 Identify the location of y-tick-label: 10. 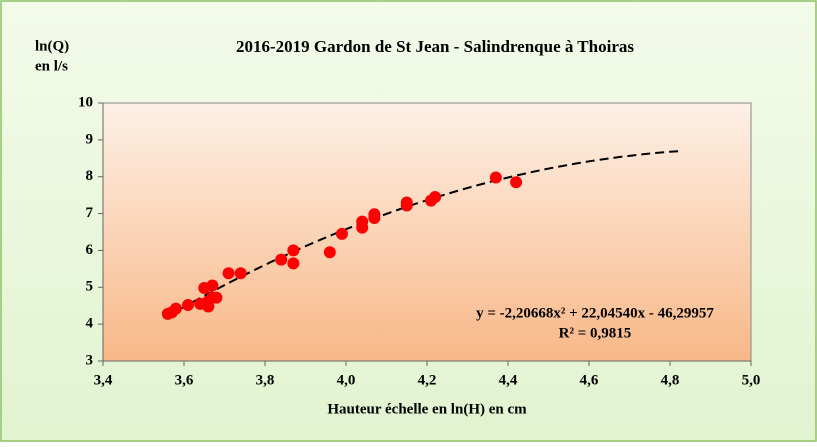
(85, 102).